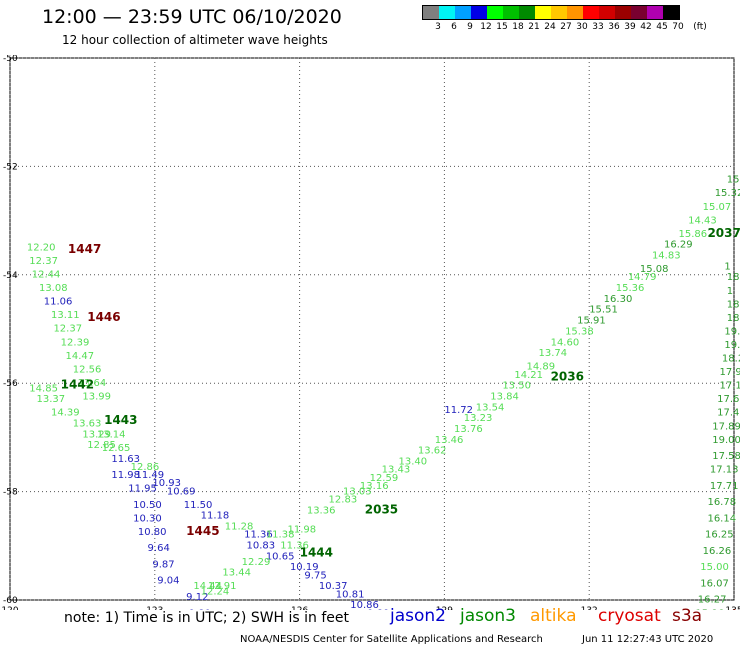 Image resolution: width=740 pixels, height=650 pixels. Describe the element at coordinates (730, 291) in the screenshot. I see `wave-height-label: 1` at that location.